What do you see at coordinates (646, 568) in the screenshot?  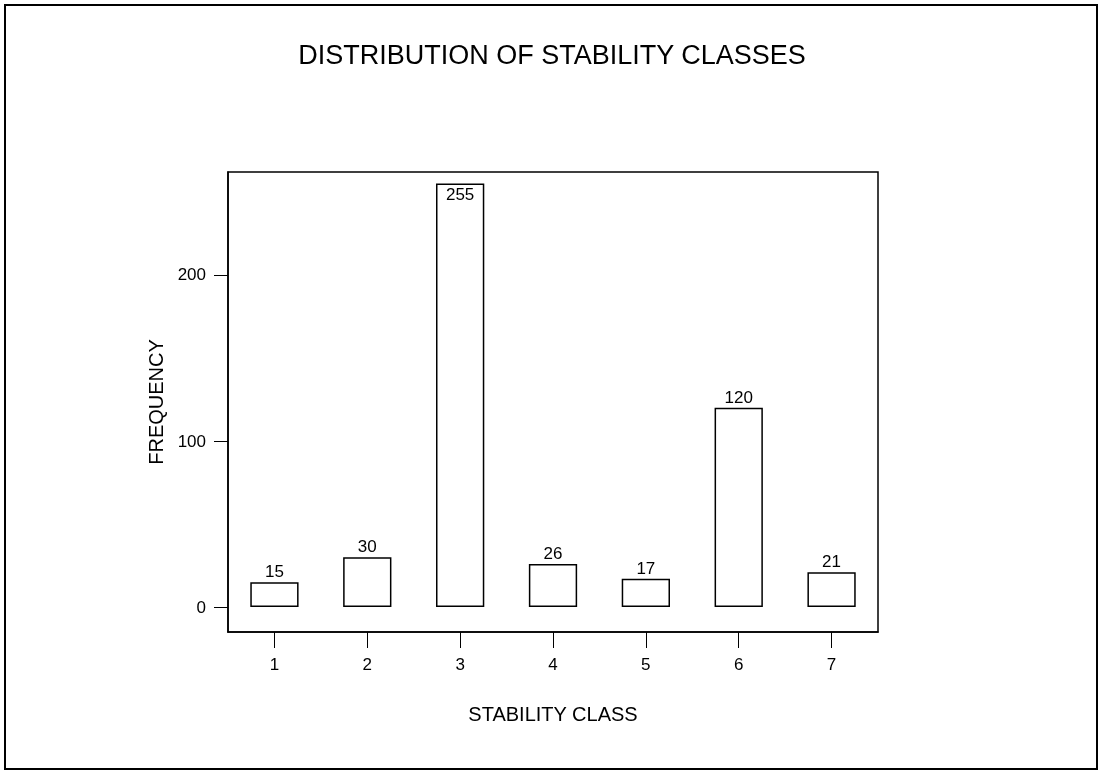 I see `data-label: 17` at bounding box center [646, 568].